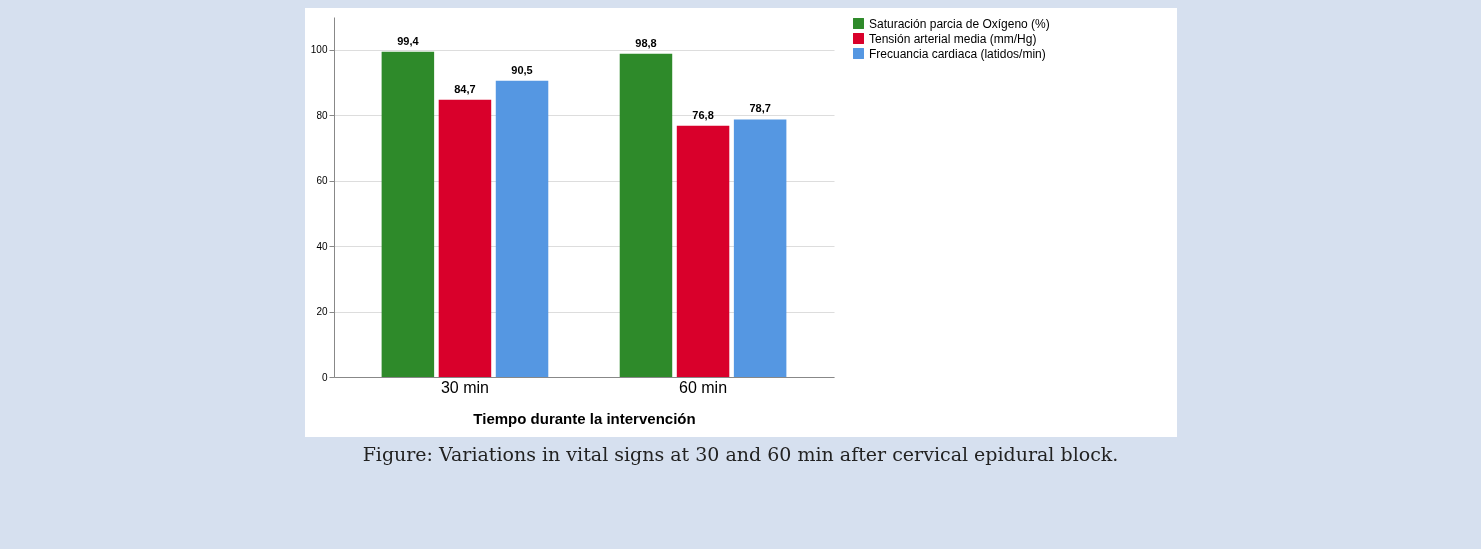 This screenshot has width=1481, height=549. What do you see at coordinates (952, 38) in the screenshot?
I see `legend-label: Tensión arterial media (mm/Hg)` at bounding box center [952, 38].